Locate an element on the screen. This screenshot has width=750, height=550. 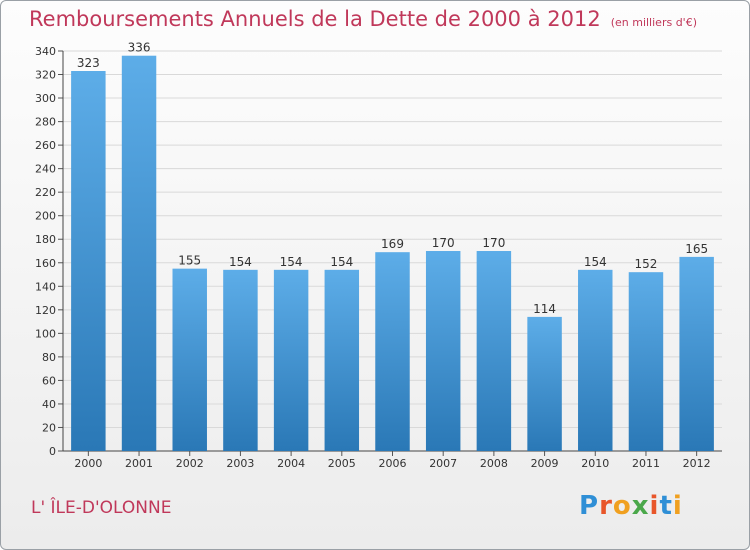
bar-2008 is located at coordinates (494, 351).